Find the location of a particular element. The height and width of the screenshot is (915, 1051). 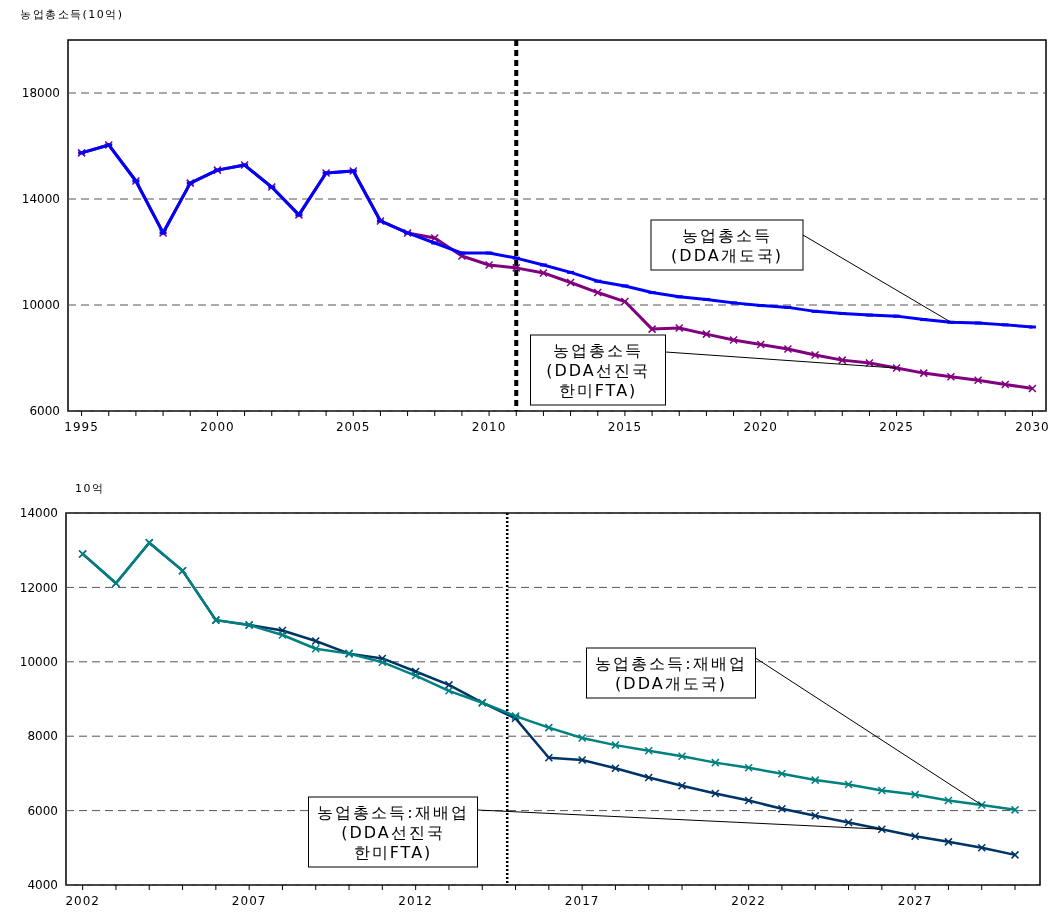

x-tick-label: 2010 is located at coordinates (489, 427).